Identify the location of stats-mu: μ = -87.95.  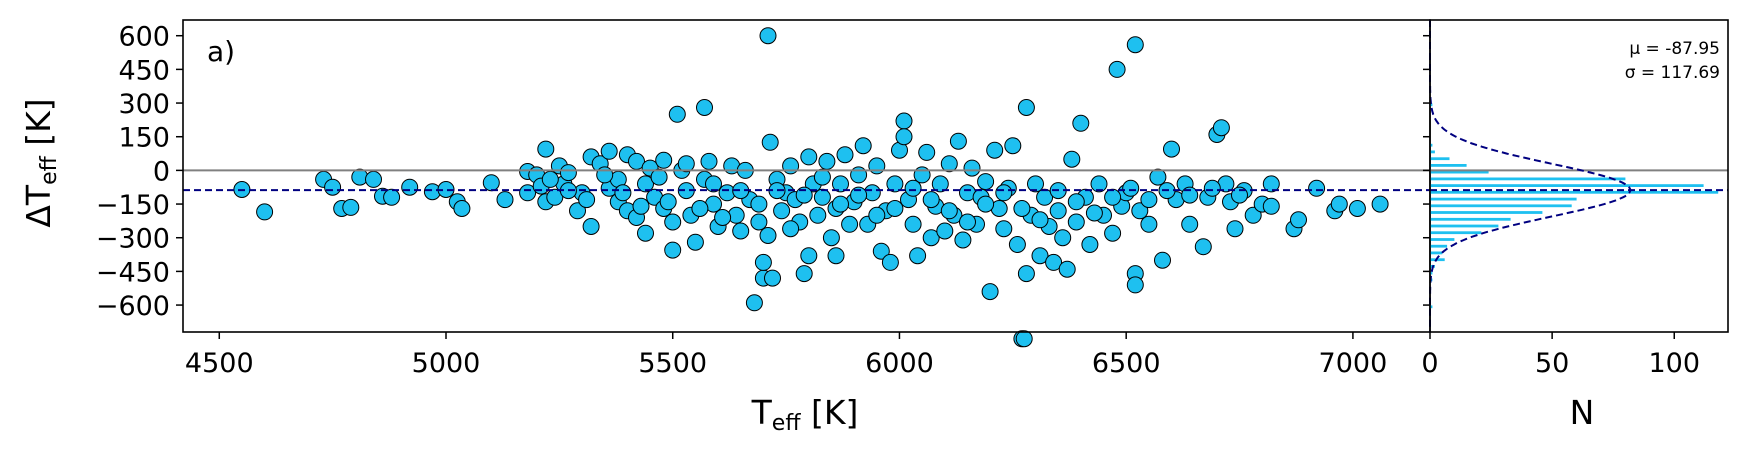
(1674, 49).